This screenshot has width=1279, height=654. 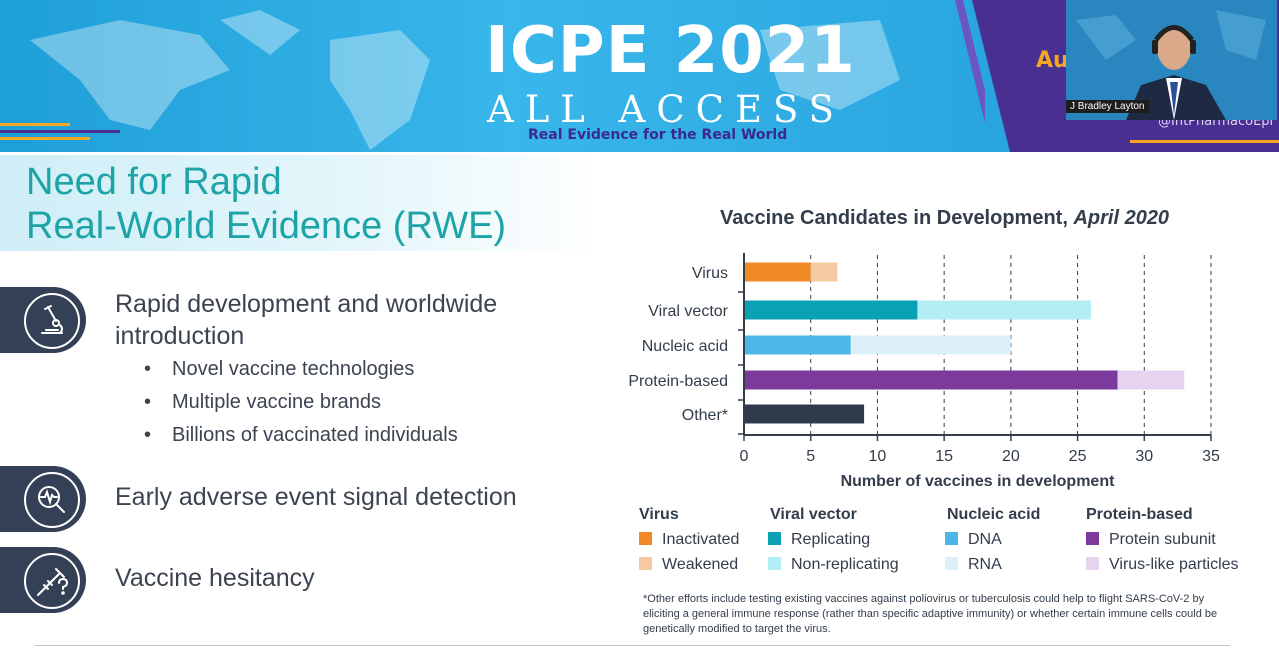 I want to click on sub-bullet: • Multiple vaccine brands, so click(x=262, y=402).